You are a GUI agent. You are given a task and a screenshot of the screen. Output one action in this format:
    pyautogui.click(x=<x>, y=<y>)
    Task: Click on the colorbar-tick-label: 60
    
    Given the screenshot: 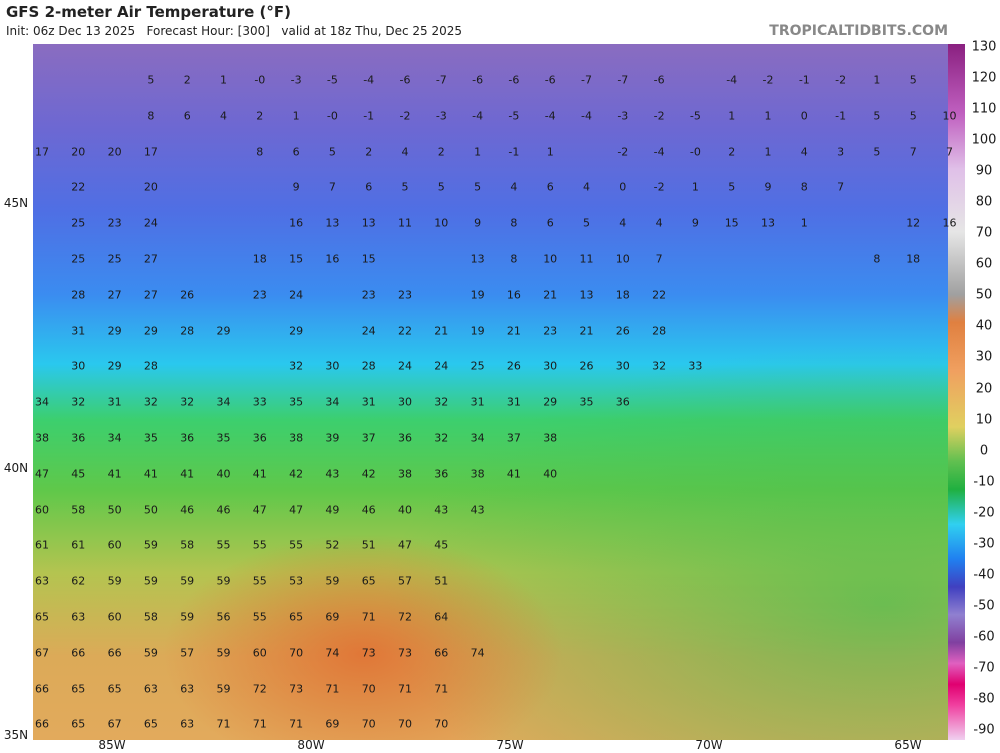 What is the action you would take?
    pyautogui.click(x=984, y=264)
    